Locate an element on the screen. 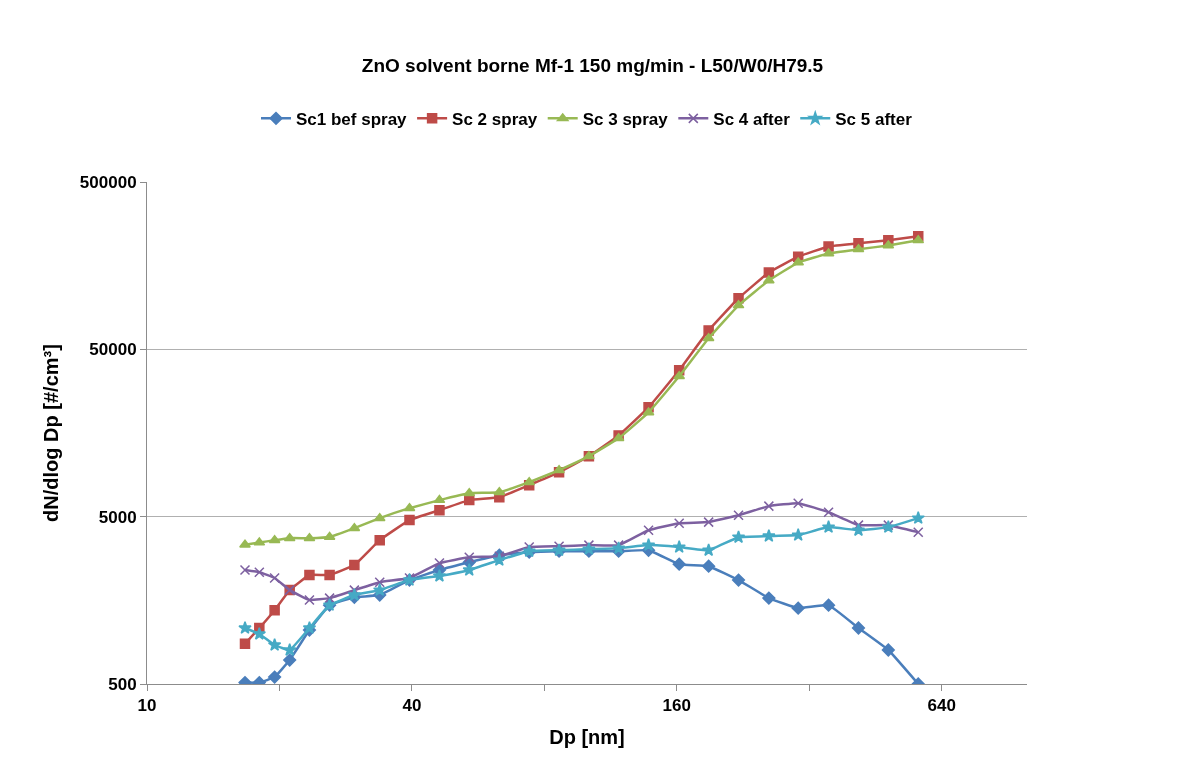 Image resolution: width=1185 pixels, height=773 pixels. legend-label: Sc 3 spray is located at coordinates (625, 119).